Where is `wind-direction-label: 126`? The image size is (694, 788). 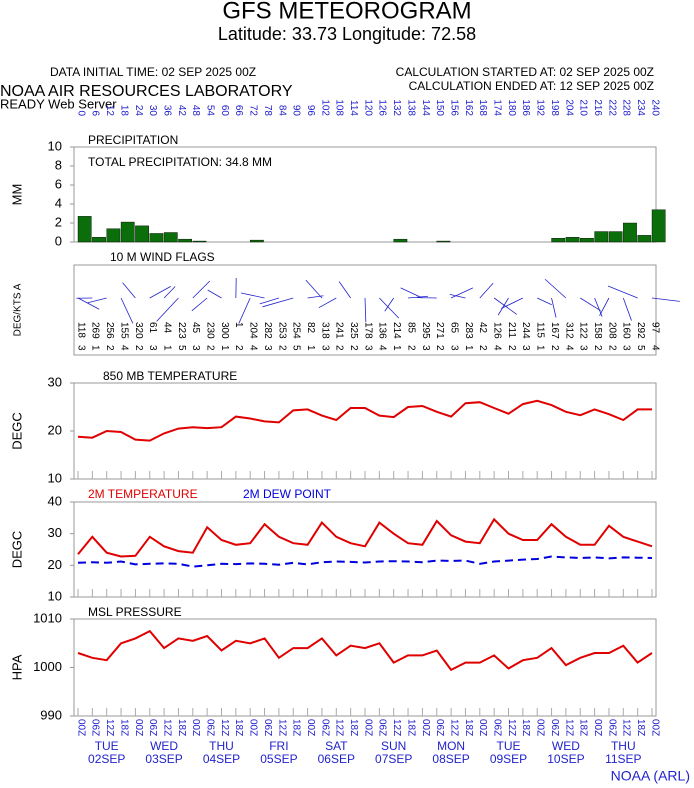 wind-direction-label: 126 is located at coordinates (497, 330).